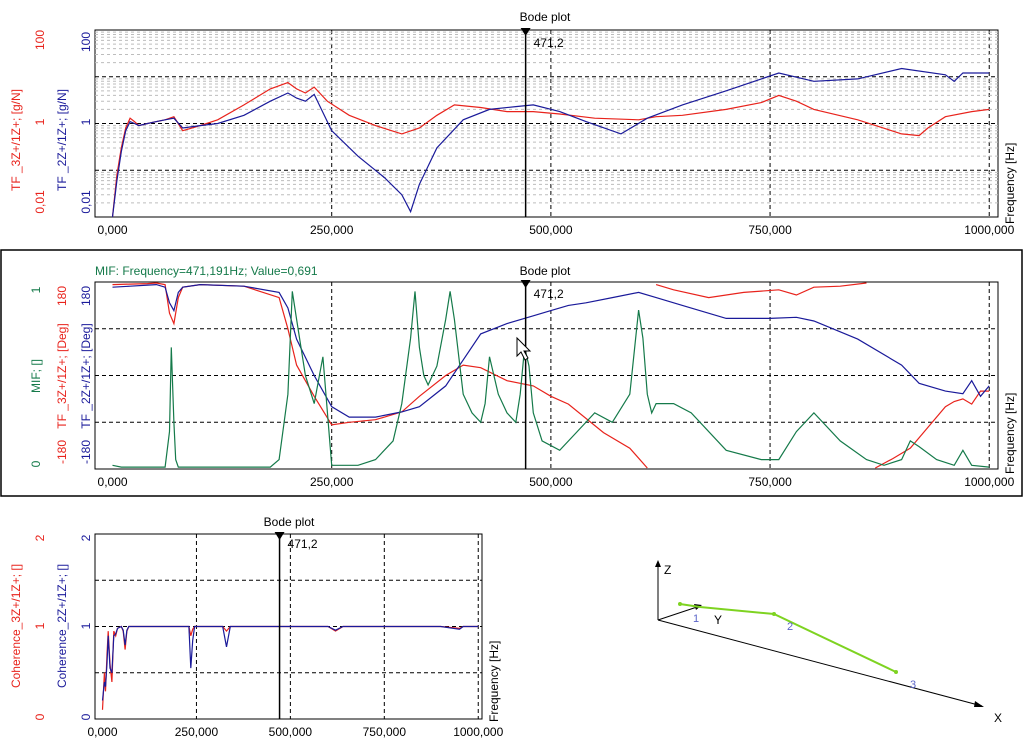  What do you see at coordinates (998, 718) in the screenshot?
I see `geometry-x-label: X` at bounding box center [998, 718].